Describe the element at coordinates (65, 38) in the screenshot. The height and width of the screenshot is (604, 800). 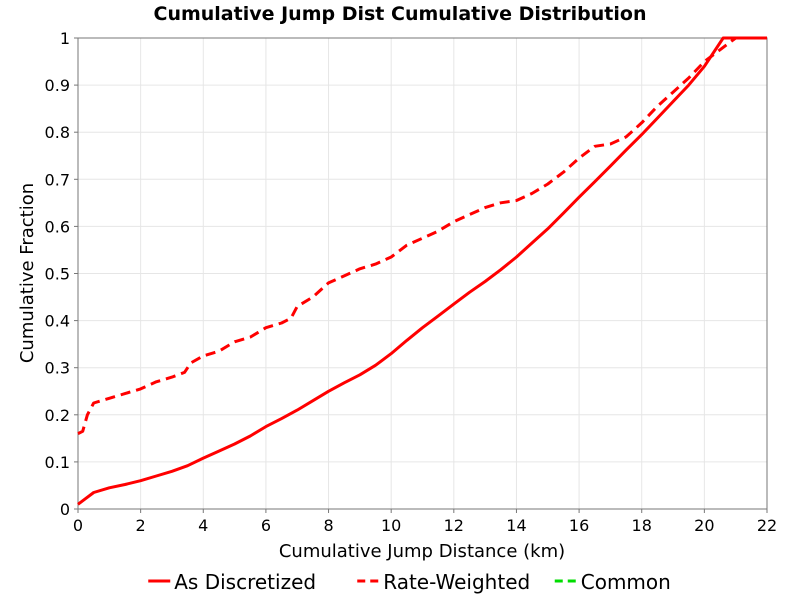
I see `y-tick-label: 1` at that location.